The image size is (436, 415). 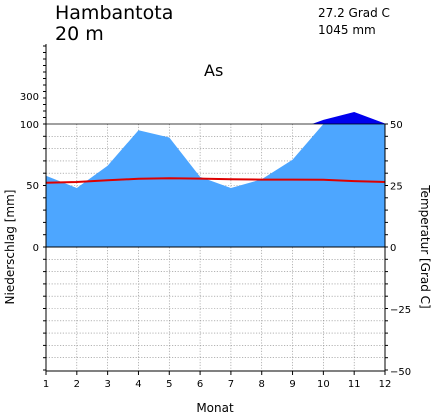 I want to click on x-tick-label-9: 9, so click(x=292, y=384).